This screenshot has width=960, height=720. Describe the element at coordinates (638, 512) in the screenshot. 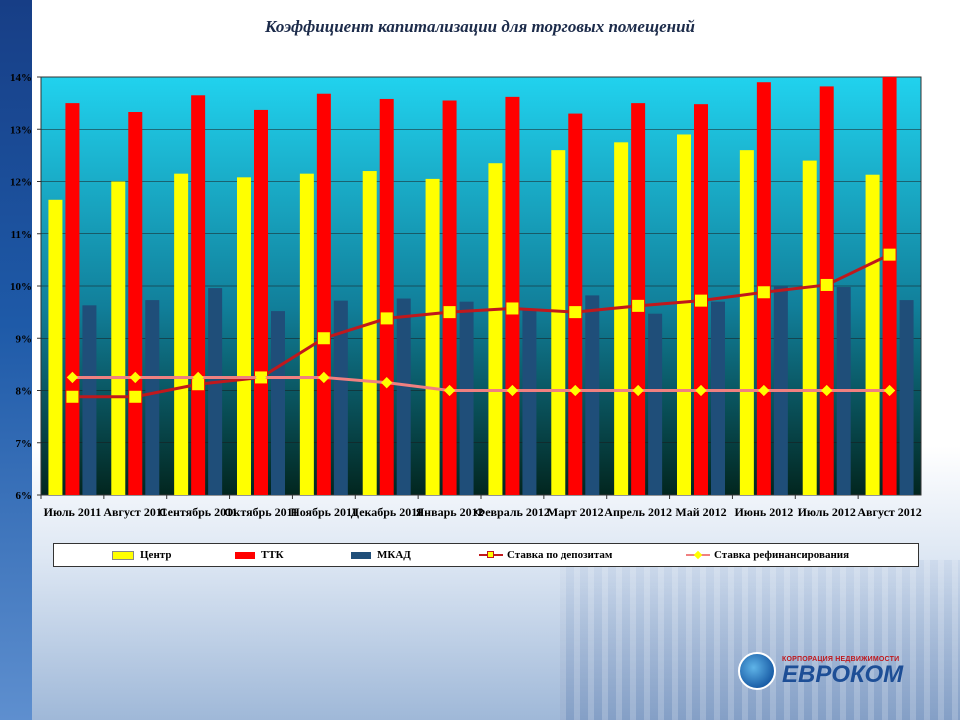

I see `x-tick-label: Апрель 2012` at that location.